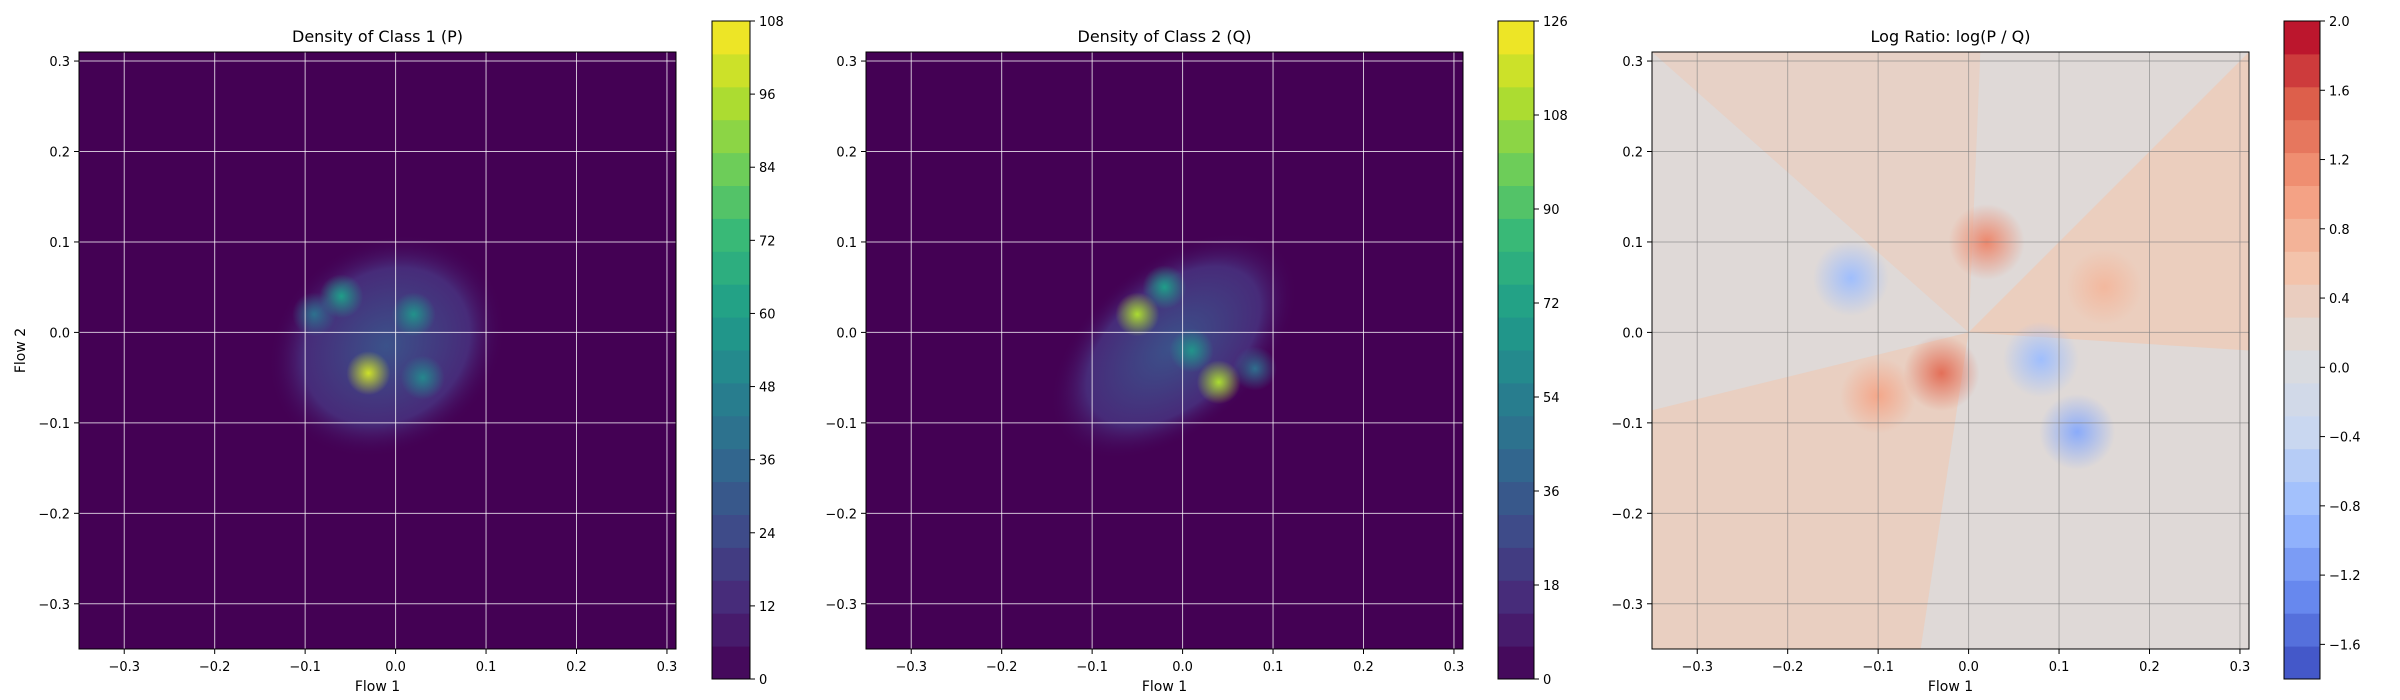  Describe the element at coordinates (2339, 299) in the screenshot. I see `colorbar-tick-label: 0.4` at that location.